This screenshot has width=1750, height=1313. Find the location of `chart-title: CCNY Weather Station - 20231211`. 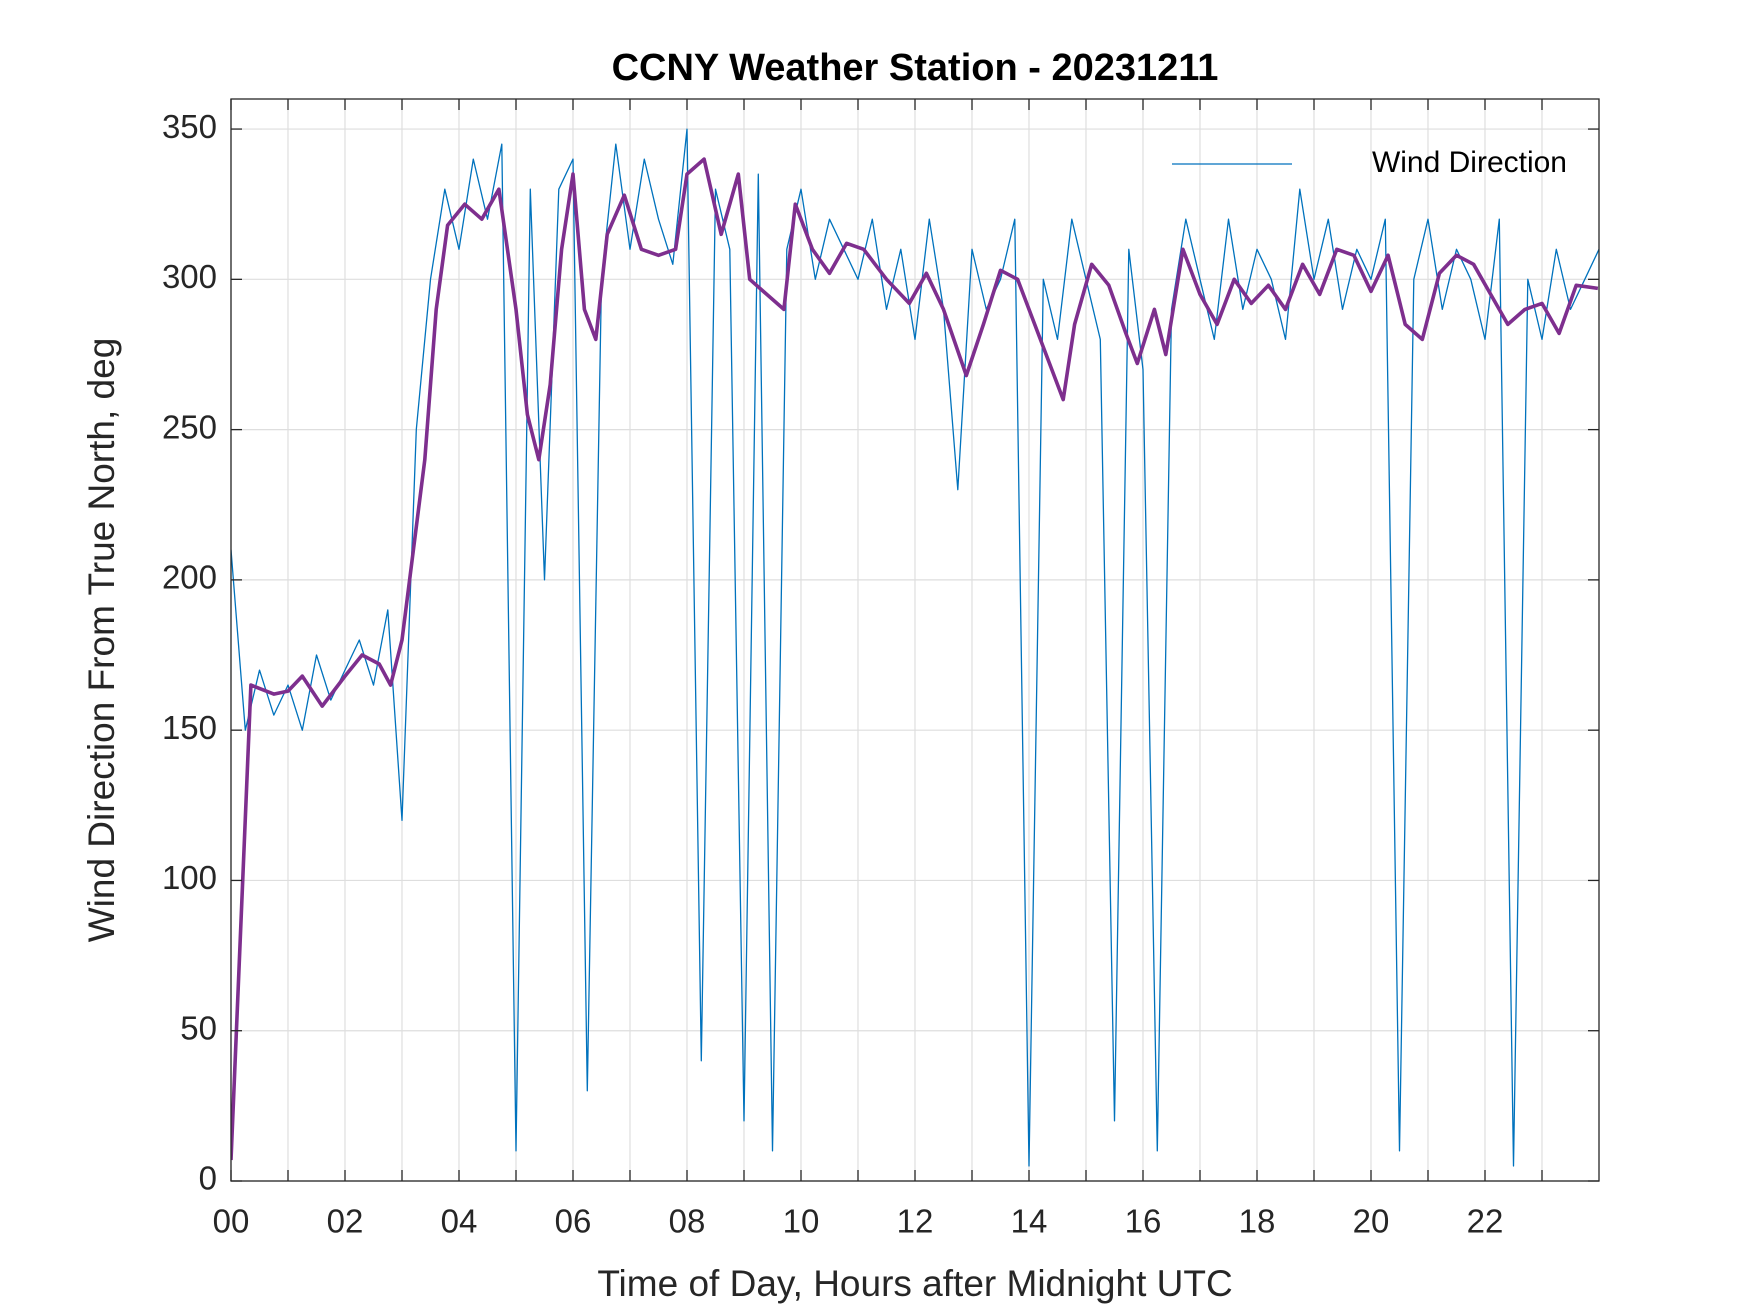

chart-title: CCNY Weather Station - 20231211 is located at coordinates (915, 68).